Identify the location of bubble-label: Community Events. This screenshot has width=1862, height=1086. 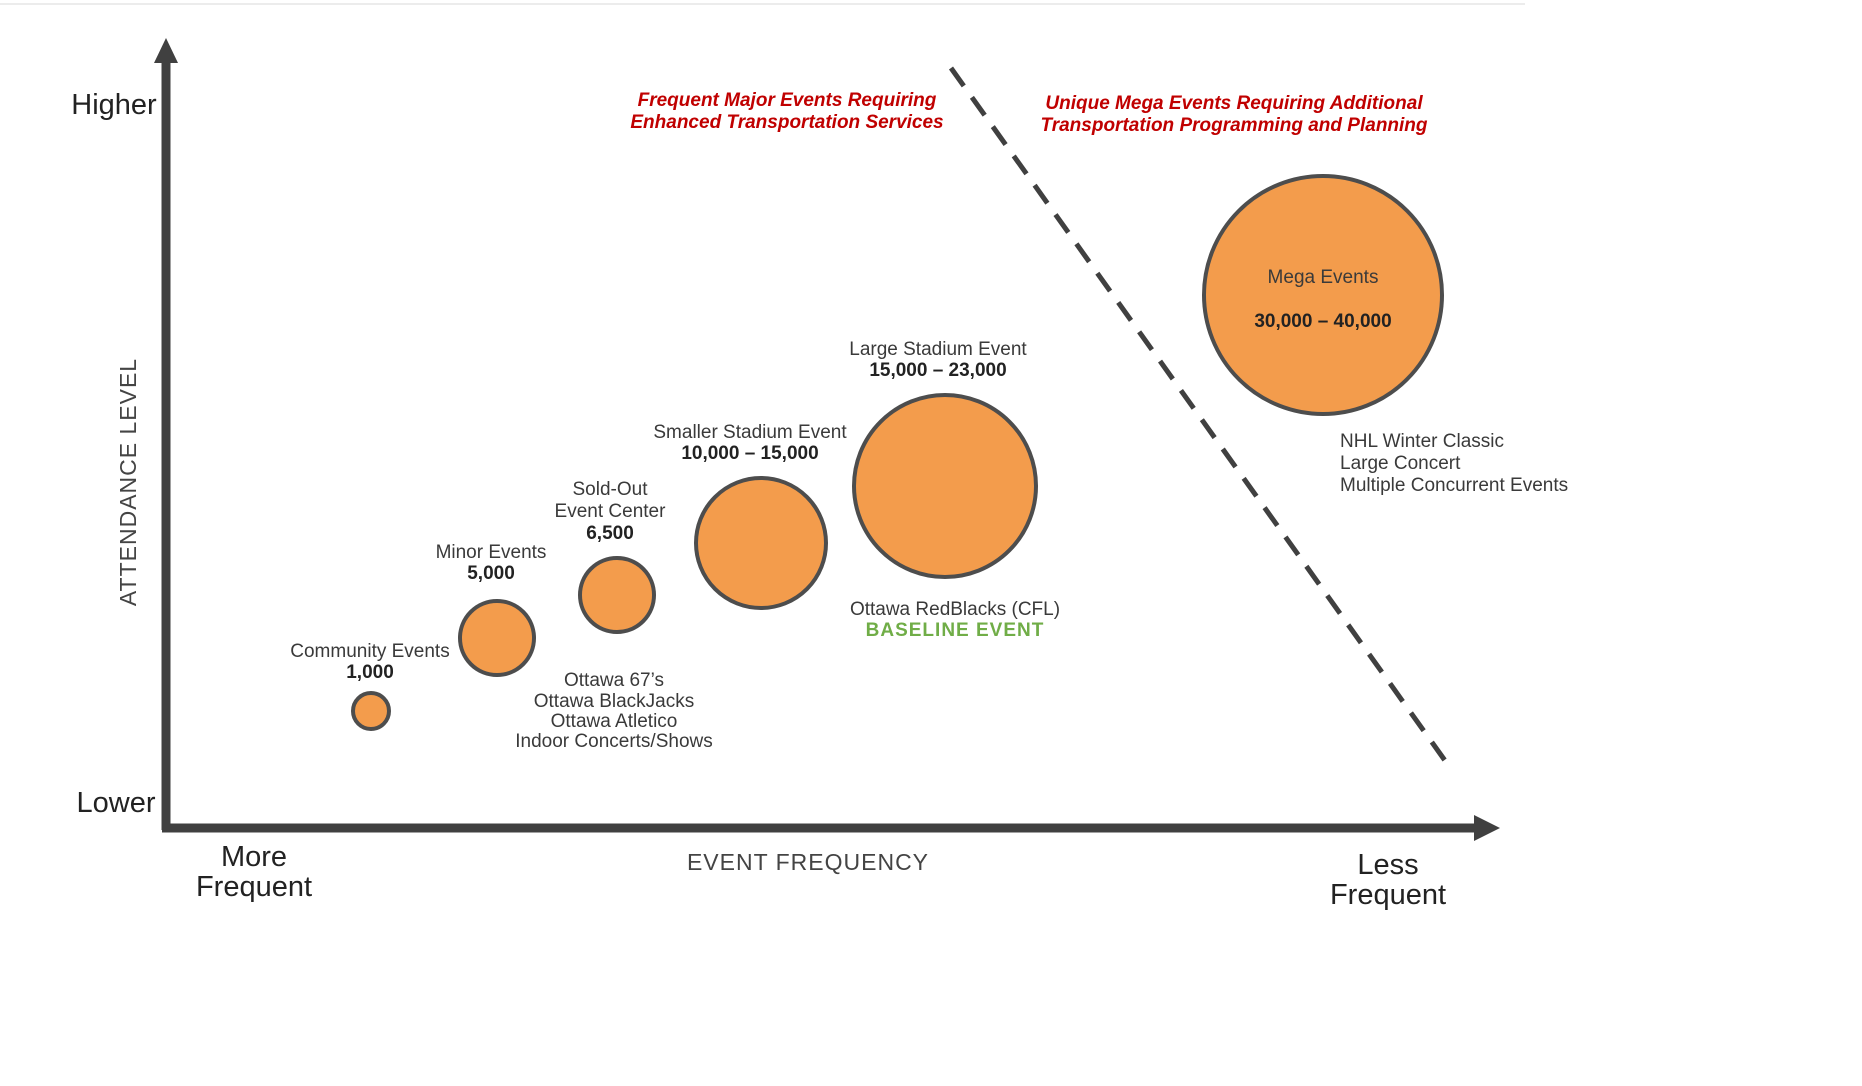
(369, 651).